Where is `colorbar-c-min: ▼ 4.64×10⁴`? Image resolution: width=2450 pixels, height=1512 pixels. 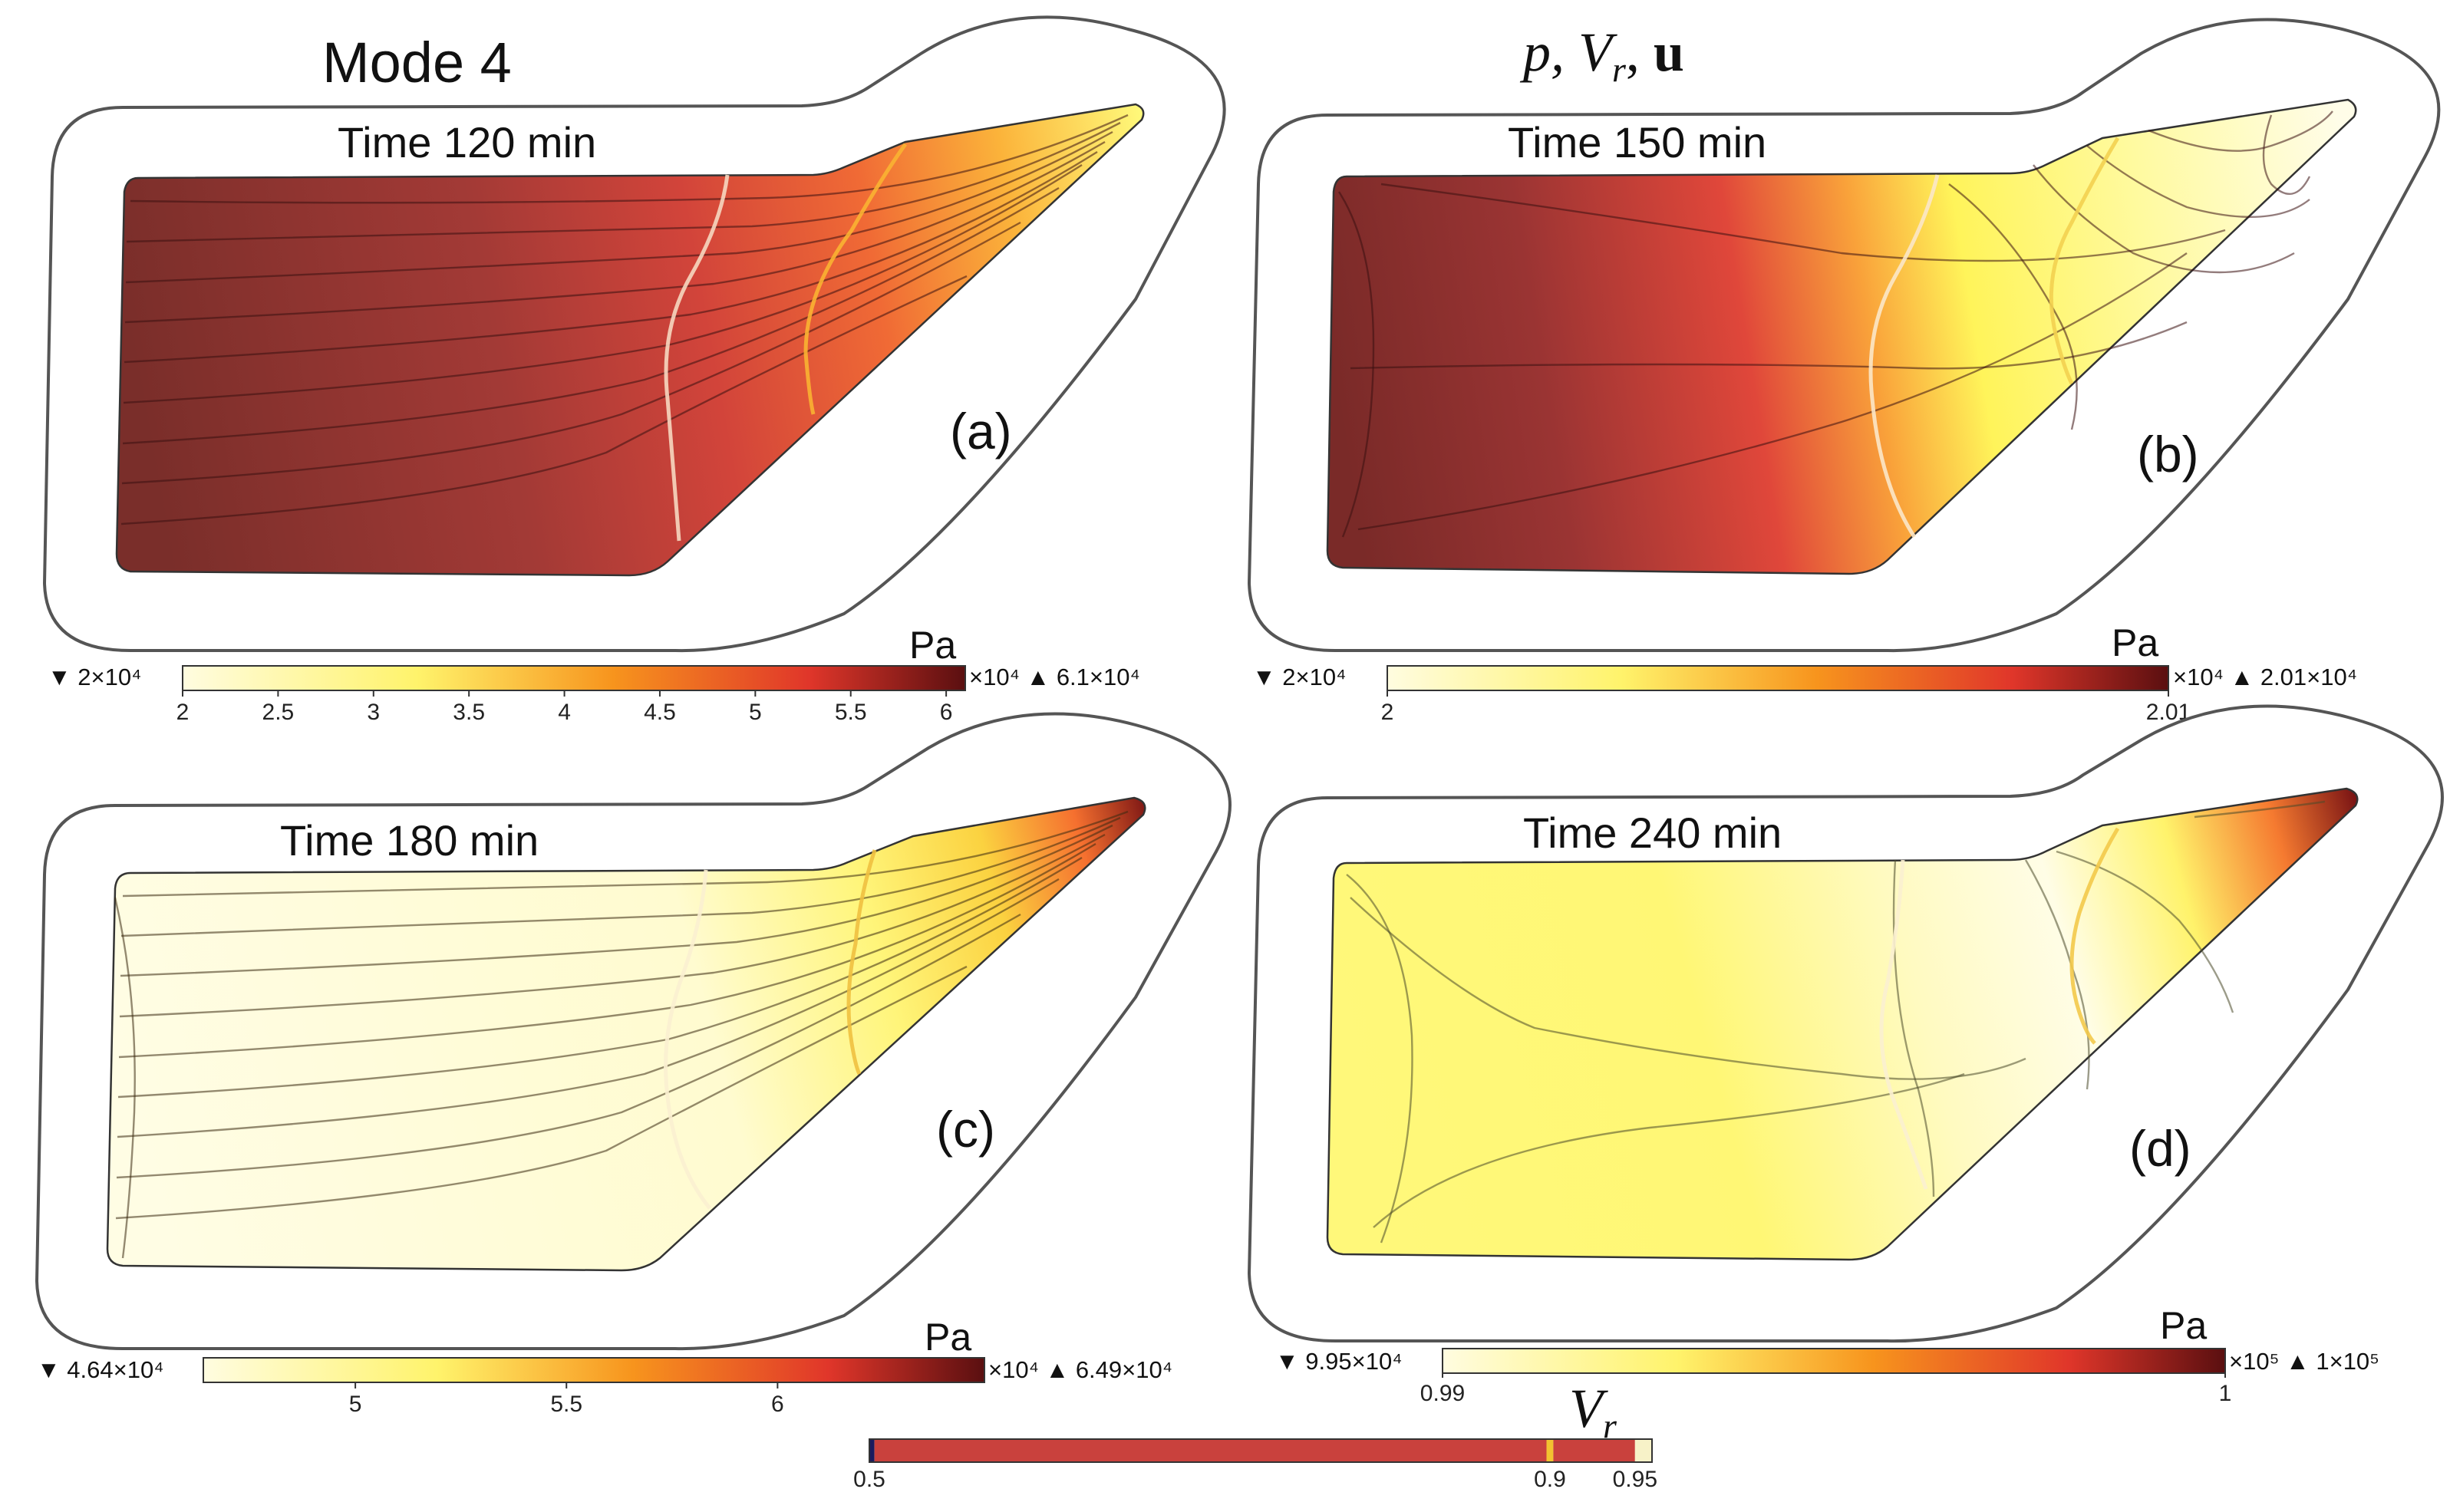 colorbar-c-min: ▼ 4.64×10⁴ is located at coordinates (101, 1369).